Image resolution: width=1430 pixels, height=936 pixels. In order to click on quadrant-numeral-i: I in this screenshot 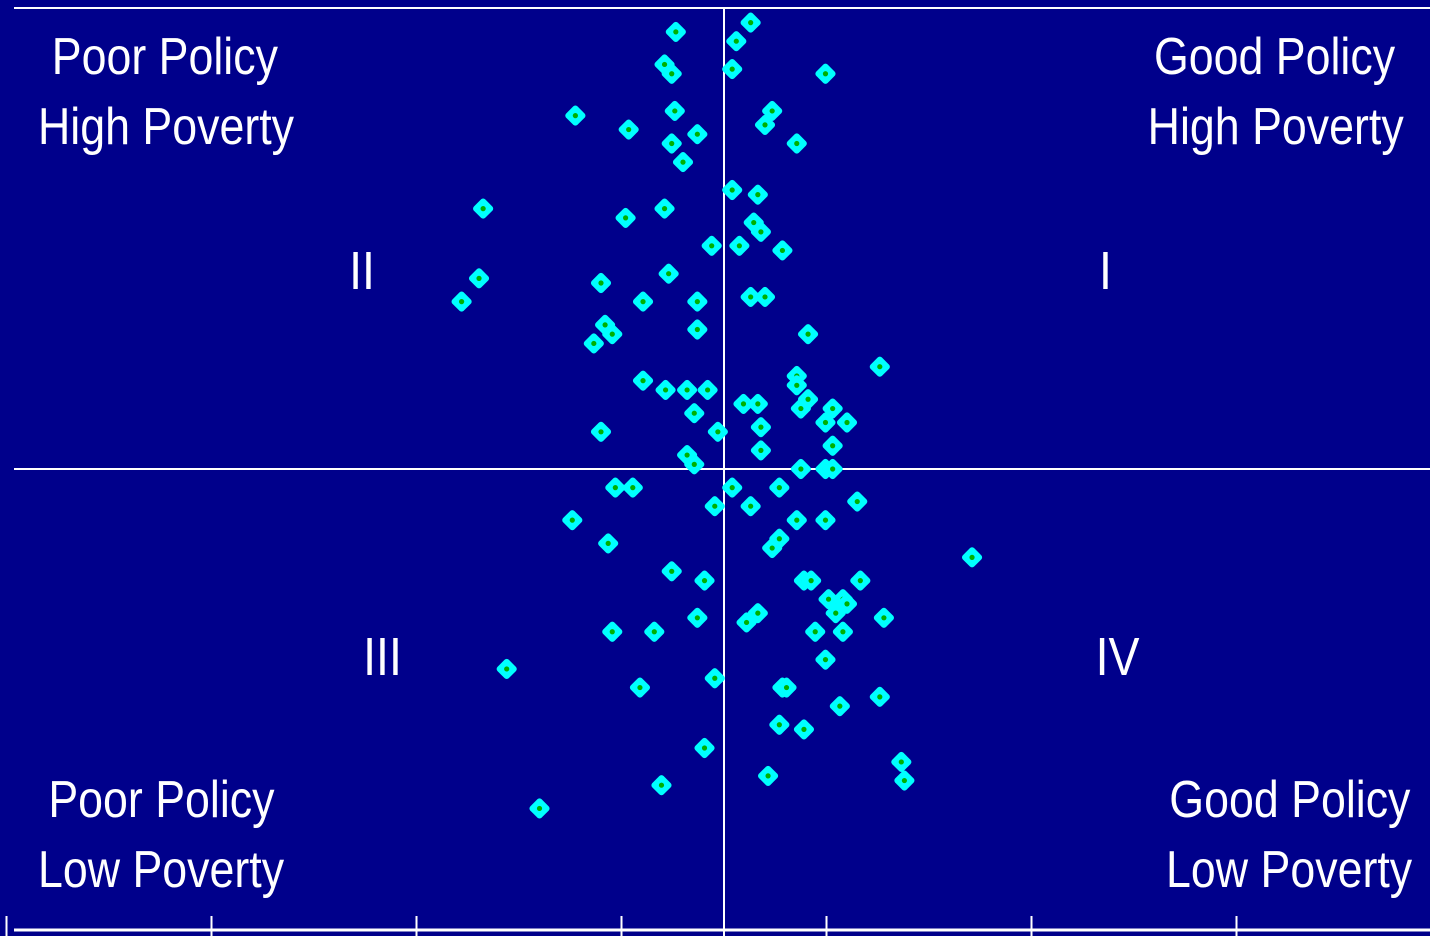, I will do `click(1105, 271)`.